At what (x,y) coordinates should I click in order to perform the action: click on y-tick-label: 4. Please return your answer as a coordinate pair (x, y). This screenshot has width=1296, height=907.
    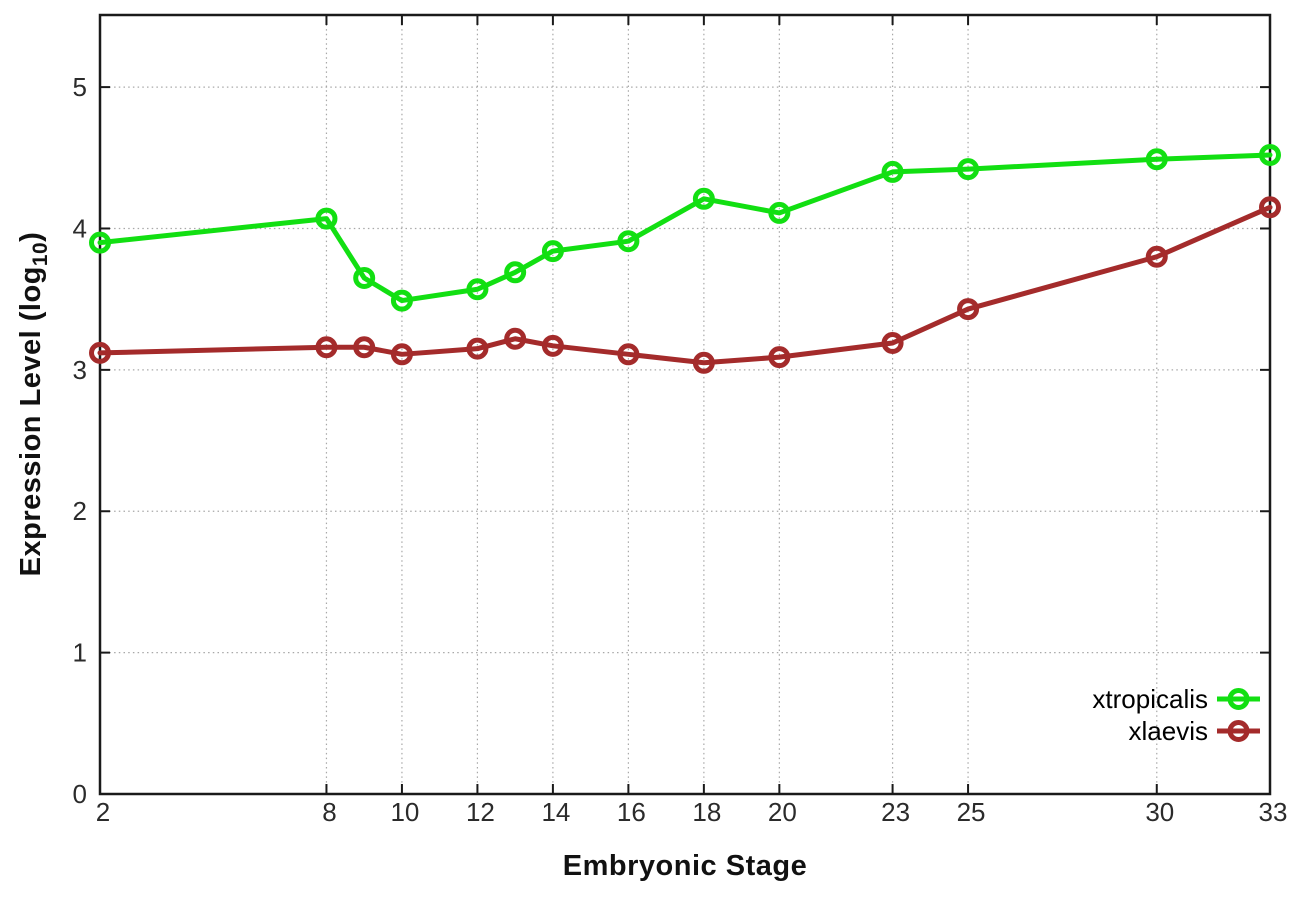
    Looking at the image, I should click on (80, 228).